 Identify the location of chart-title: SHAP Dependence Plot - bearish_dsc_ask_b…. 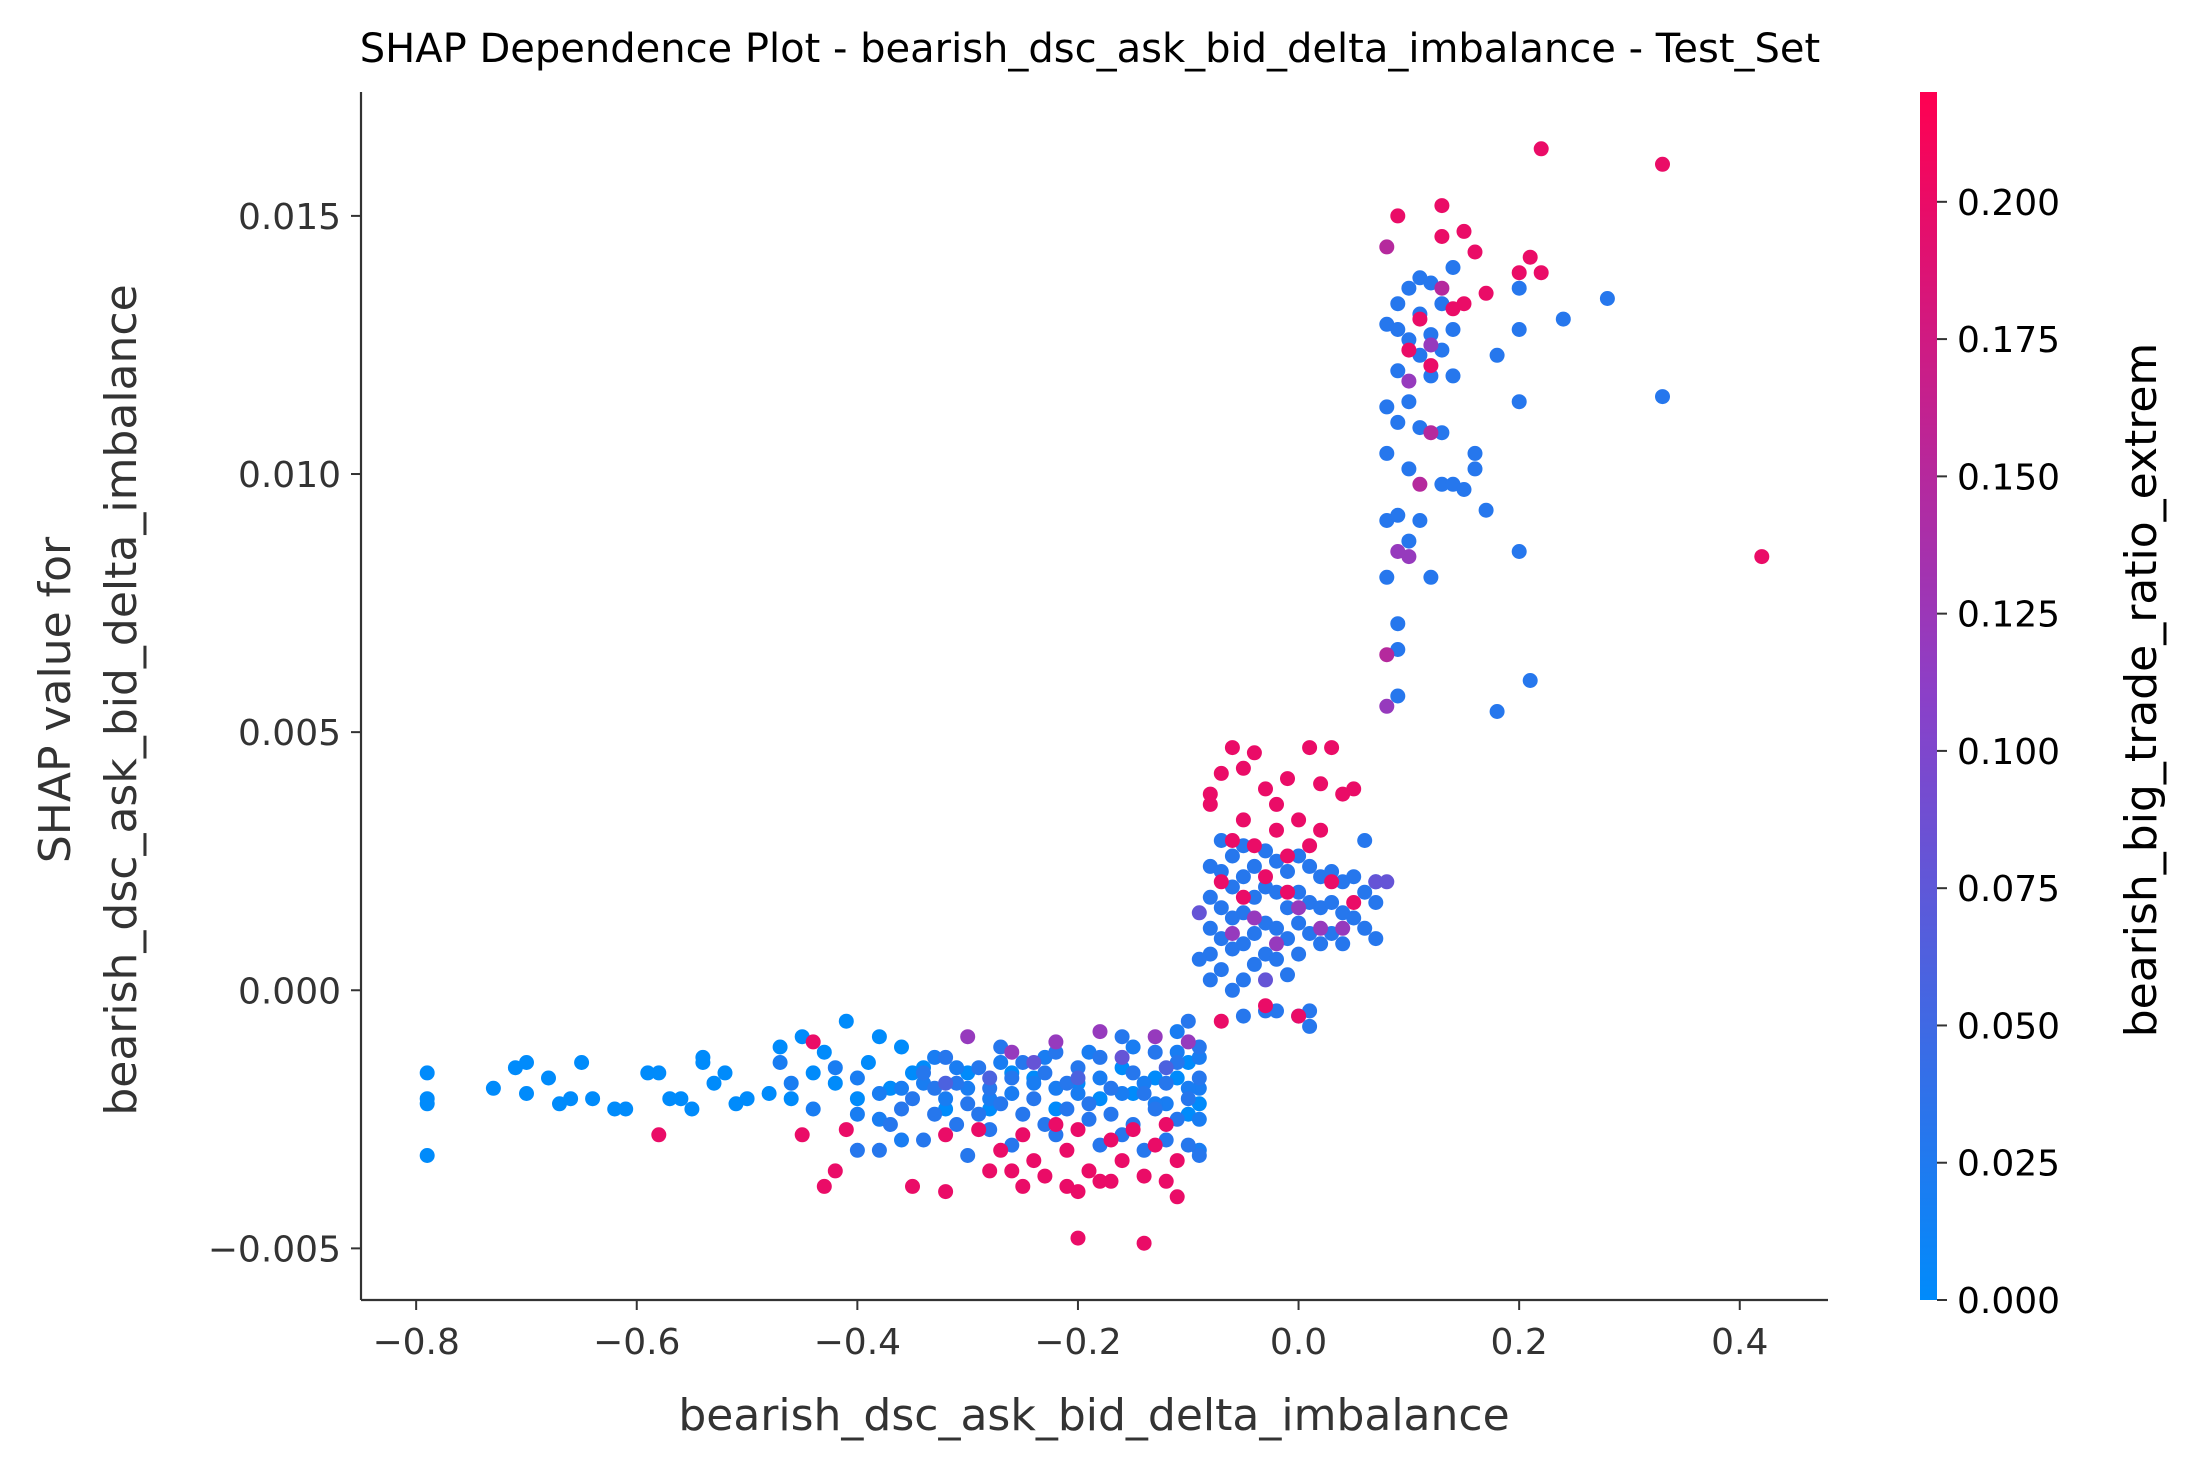
(1090, 49).